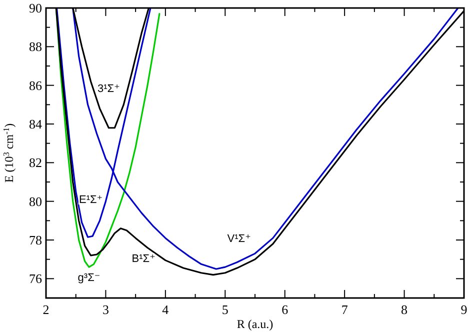  What do you see at coordinates (166, 309) in the screenshot?
I see `x-tick-label: 4` at bounding box center [166, 309].